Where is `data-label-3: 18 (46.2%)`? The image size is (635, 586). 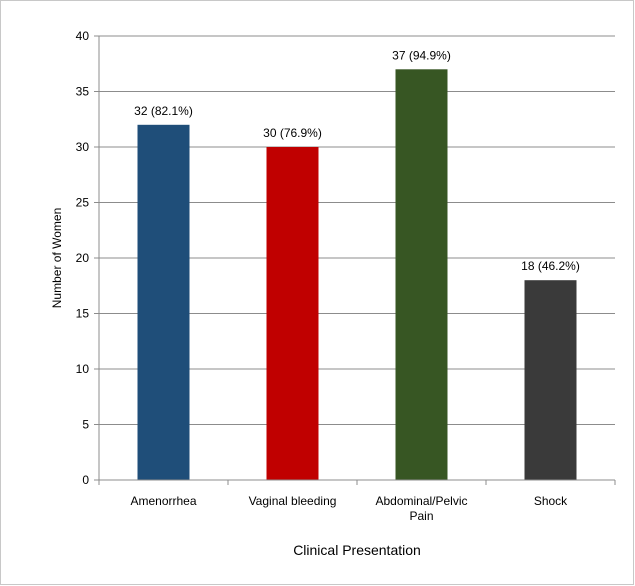 data-label-3: 18 (46.2%) is located at coordinates (550, 266).